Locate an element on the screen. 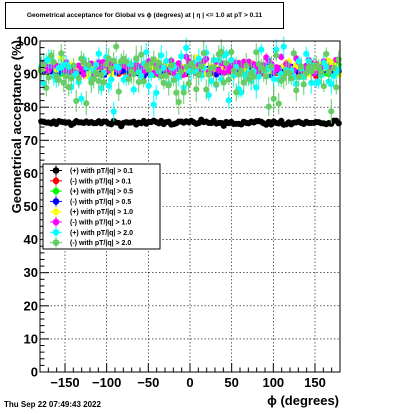 This screenshot has height=414, width=400. y-tick-label: 40 is located at coordinates (31, 239).